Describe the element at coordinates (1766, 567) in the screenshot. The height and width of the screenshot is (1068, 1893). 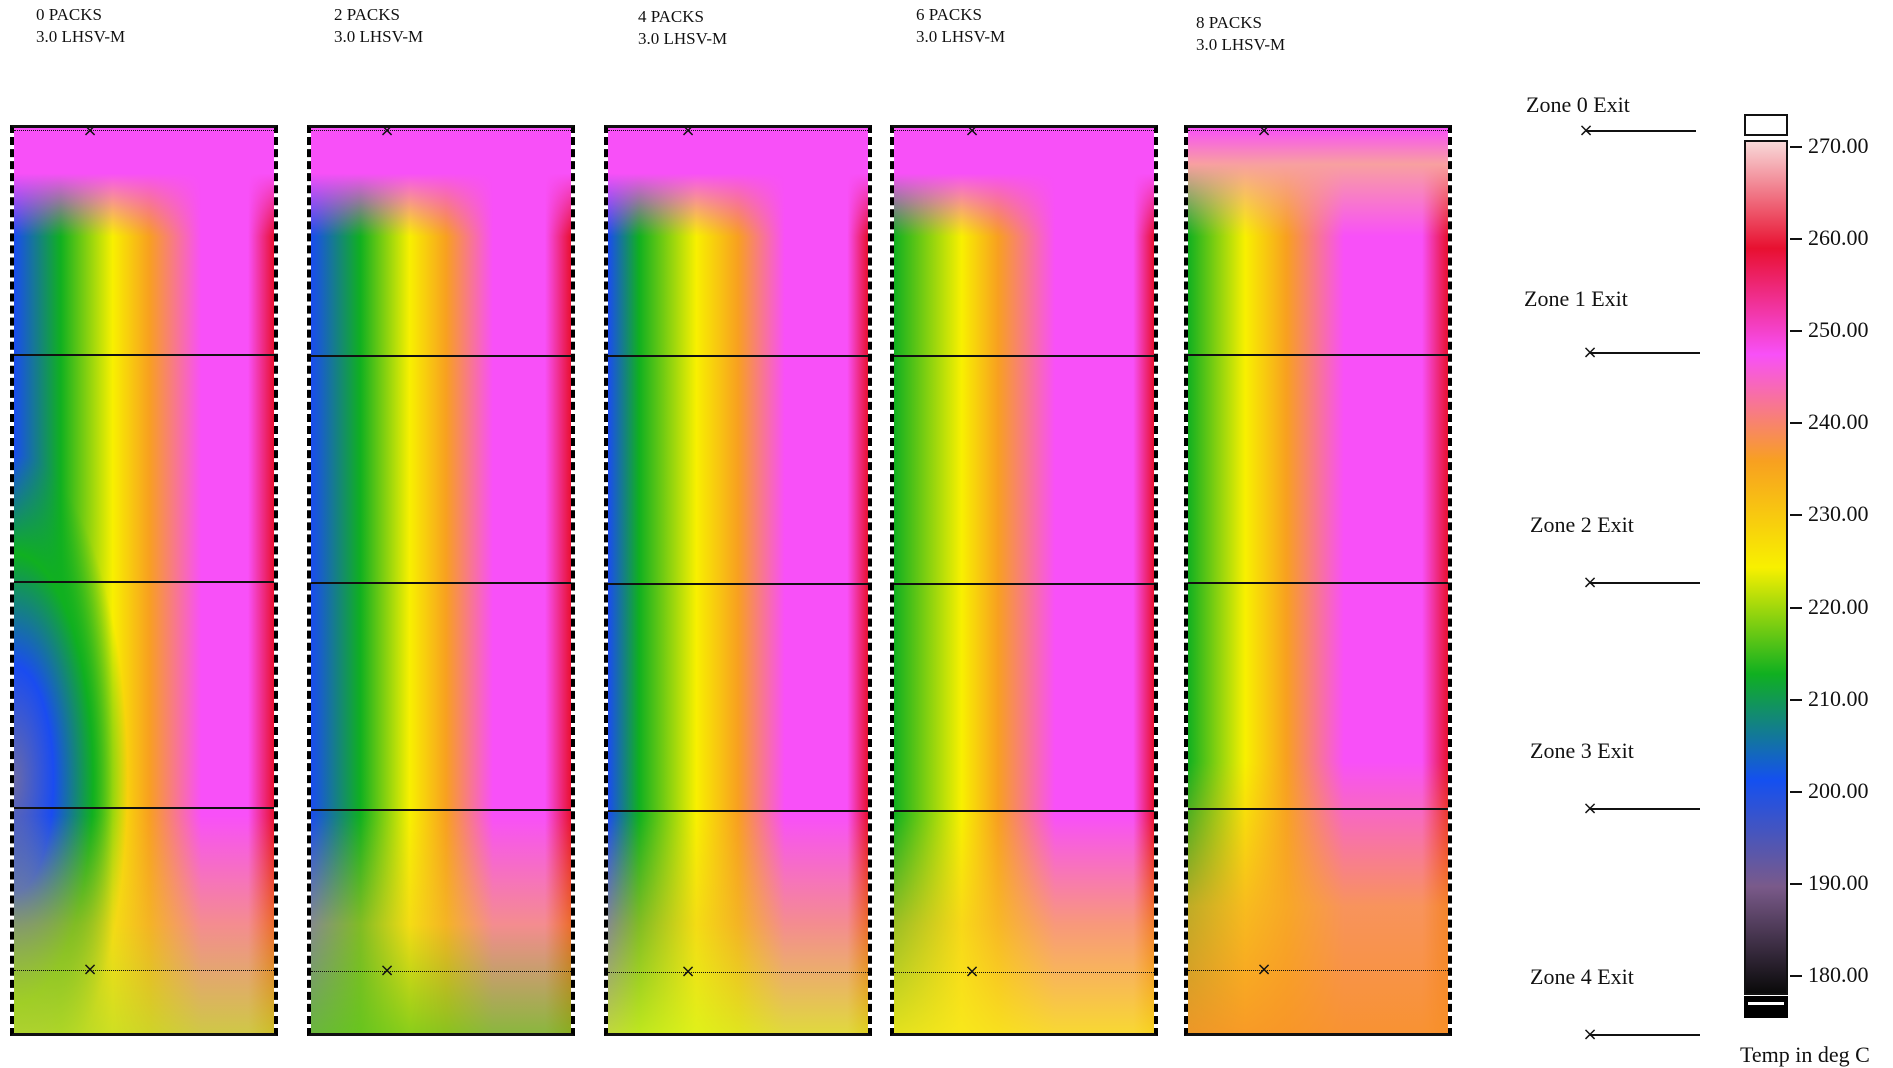
I see `colorbar` at that location.